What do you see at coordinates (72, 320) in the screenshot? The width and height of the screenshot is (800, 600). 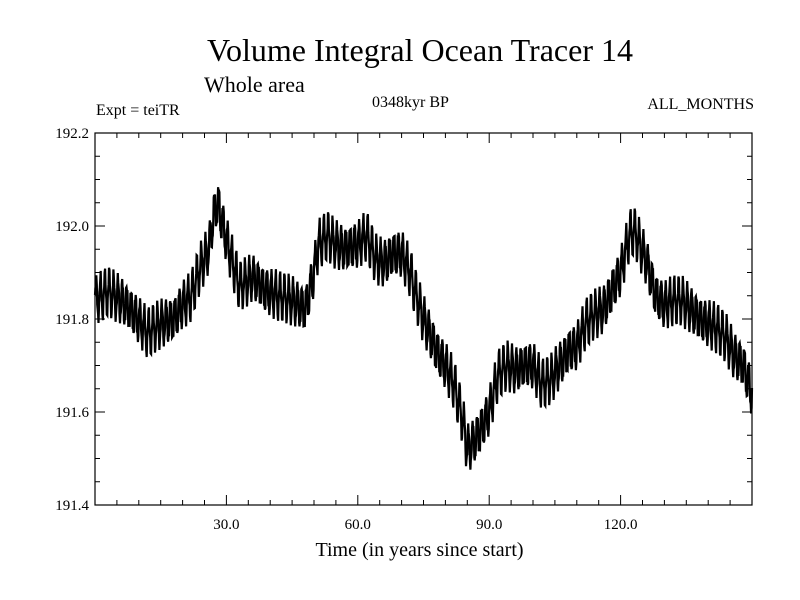 I see `y-tick-label: 191.8` at bounding box center [72, 320].